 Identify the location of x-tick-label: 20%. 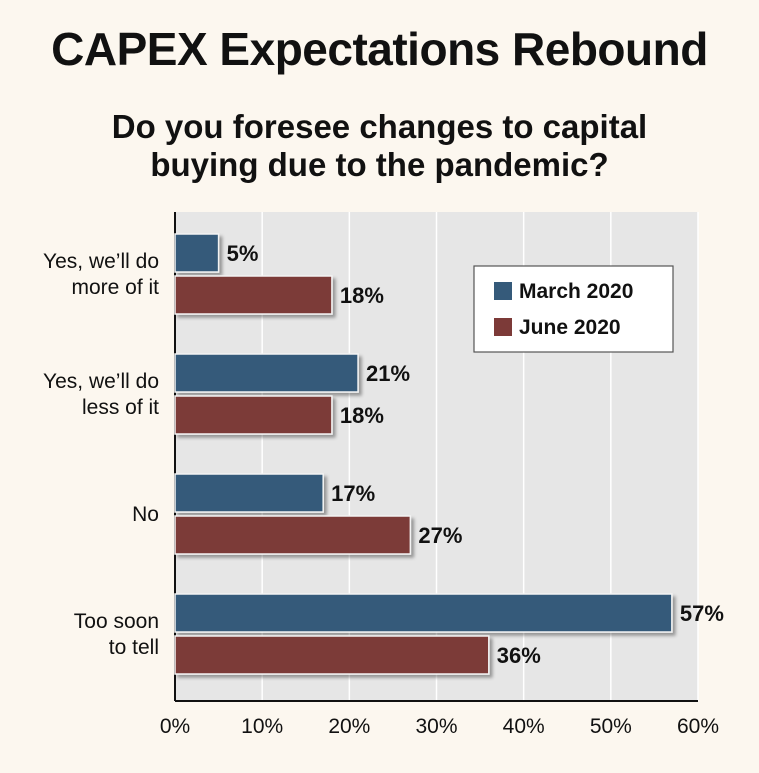
(349, 726).